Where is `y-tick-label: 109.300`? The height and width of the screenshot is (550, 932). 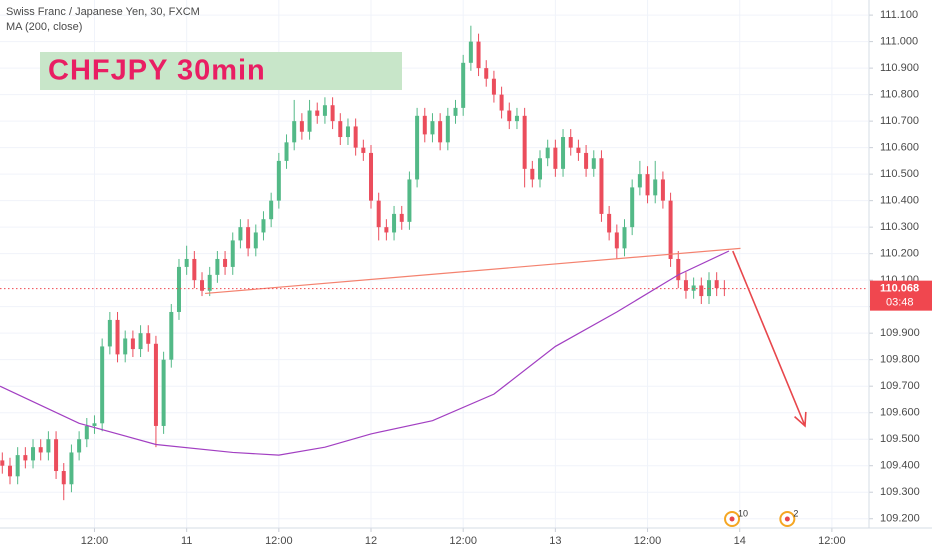
y-tick-label: 109.300 is located at coordinates (900, 492).